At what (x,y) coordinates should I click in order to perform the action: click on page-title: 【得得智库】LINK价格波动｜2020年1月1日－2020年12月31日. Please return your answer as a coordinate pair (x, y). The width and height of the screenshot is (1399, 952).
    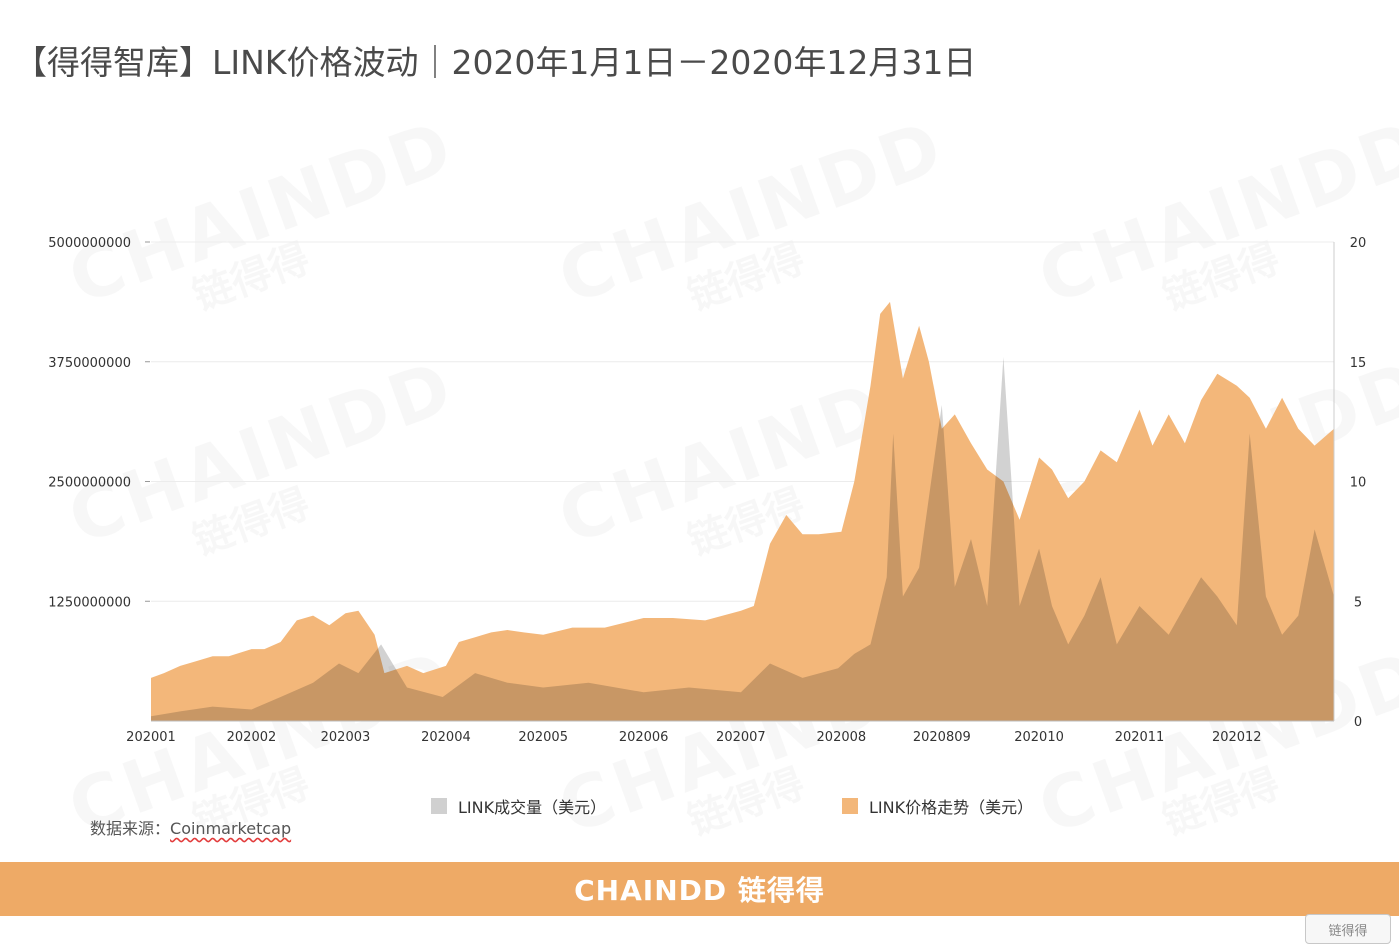
    Looking at the image, I should click on (495, 62).